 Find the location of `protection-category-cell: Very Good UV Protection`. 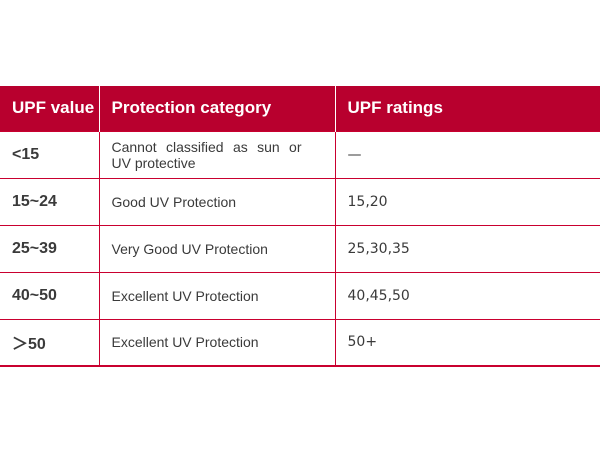

protection-category-cell: Very Good UV Protection is located at coordinates (217, 248).